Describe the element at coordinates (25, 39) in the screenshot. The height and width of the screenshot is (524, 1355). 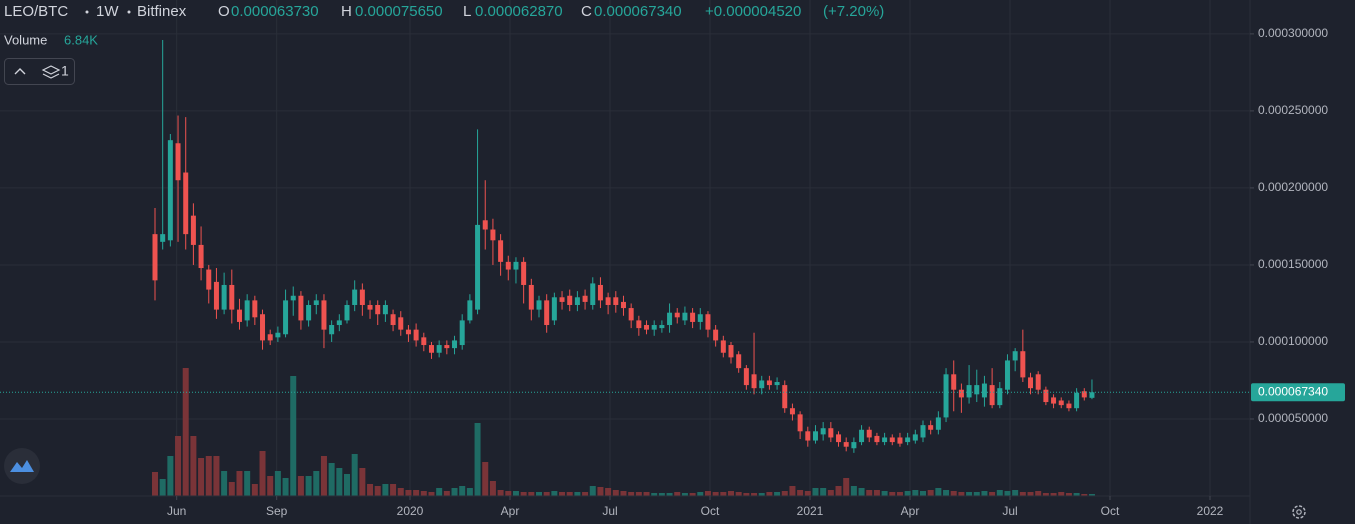
I see `volume-name: Volume` at that location.